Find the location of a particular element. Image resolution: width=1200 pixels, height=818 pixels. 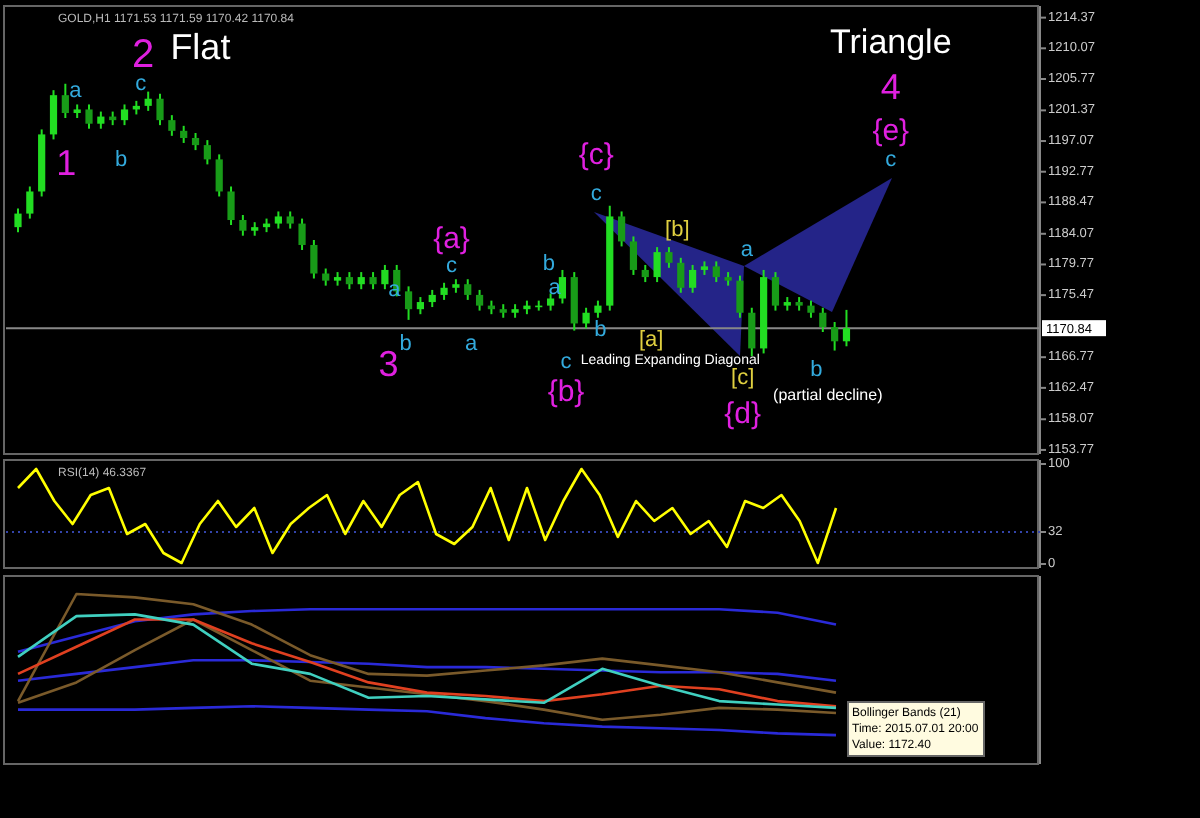

annotation: {b} is located at coordinates (566, 391).